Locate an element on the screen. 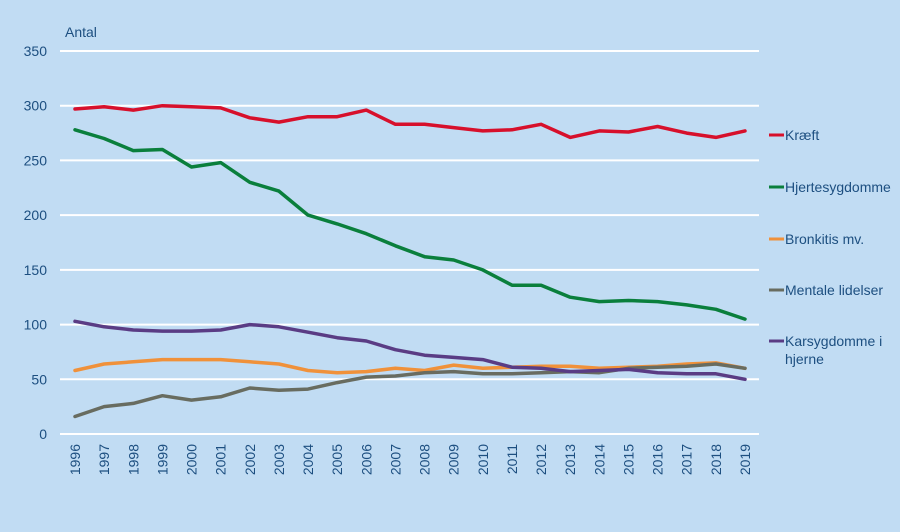 The image size is (900, 532). x-tick-label: 2014 is located at coordinates (599, 459).